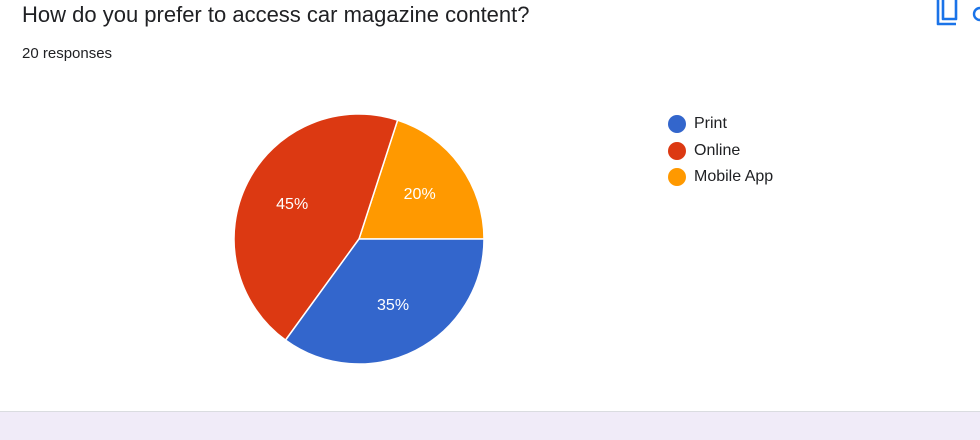 The width and height of the screenshot is (980, 440). I want to click on legend-item-online: Online, so click(720, 151).